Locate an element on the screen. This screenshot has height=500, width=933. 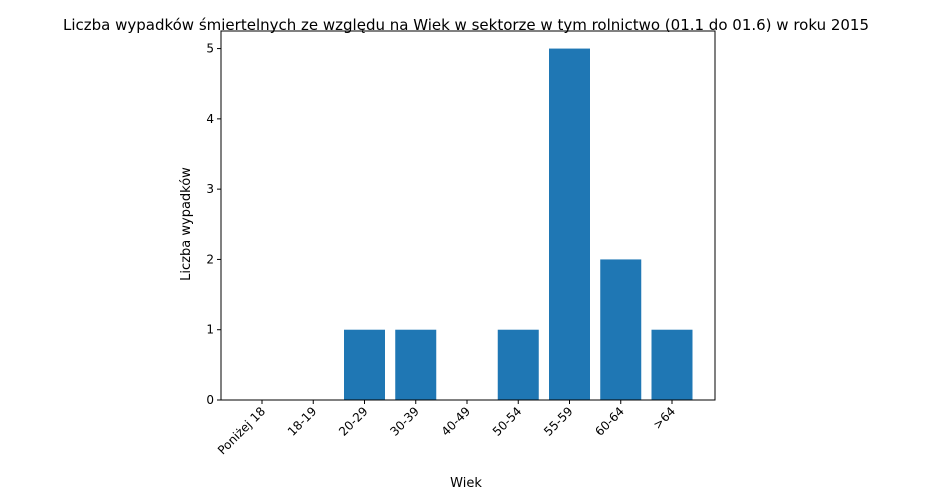
x-tick-label-5: 50-54 is located at coordinates (507, 421).